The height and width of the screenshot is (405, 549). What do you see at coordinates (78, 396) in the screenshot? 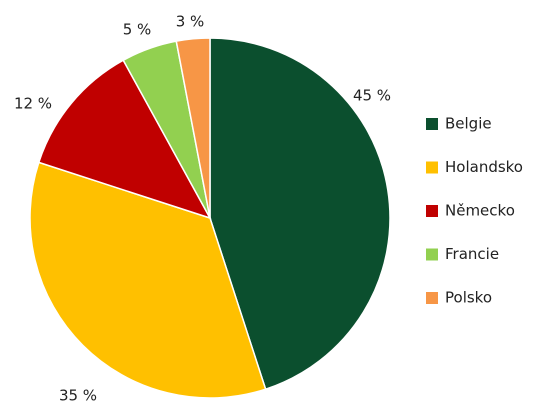
I see `data-label: 35 %` at bounding box center [78, 396].